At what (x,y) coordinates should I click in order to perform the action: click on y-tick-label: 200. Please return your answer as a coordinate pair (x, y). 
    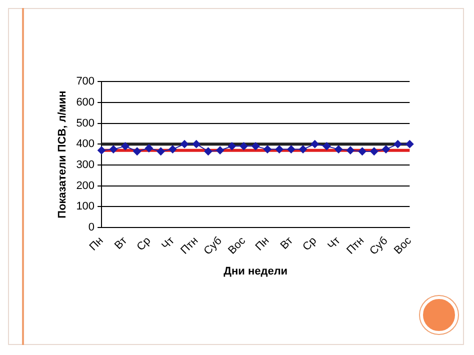
    Looking at the image, I should click on (85, 186).